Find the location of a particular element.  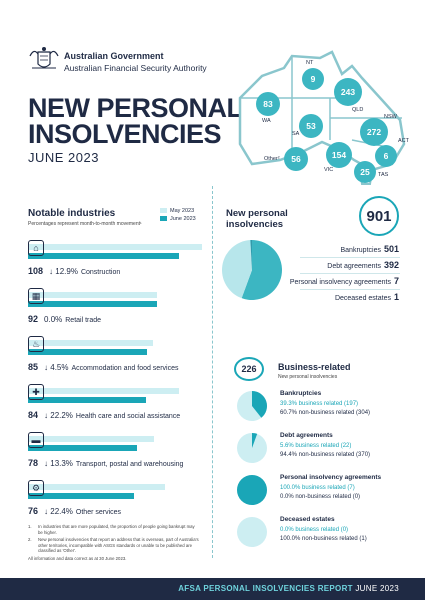

qld-circle: 243 is located at coordinates (348, 92).